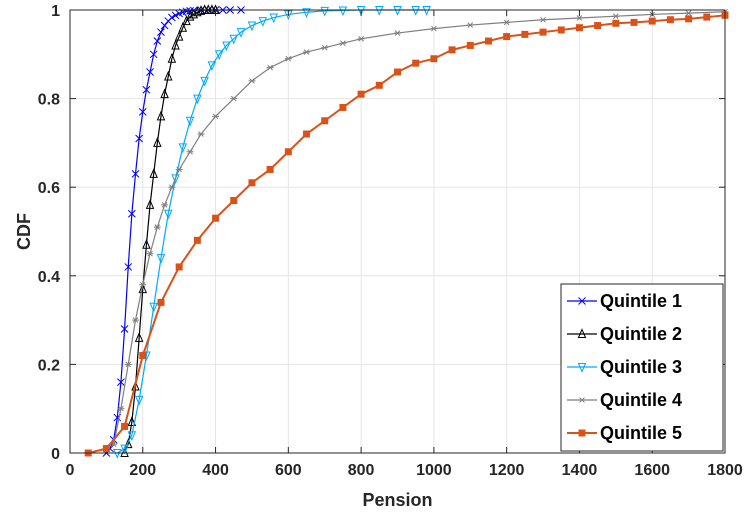  Describe the element at coordinates (170, 231) in the screenshot. I see `series-line` at that location.